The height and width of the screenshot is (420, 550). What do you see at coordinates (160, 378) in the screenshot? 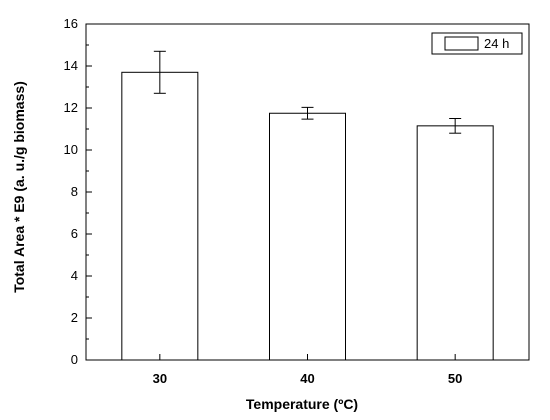
I see `x-tick-label-30: 30` at bounding box center [160, 378].